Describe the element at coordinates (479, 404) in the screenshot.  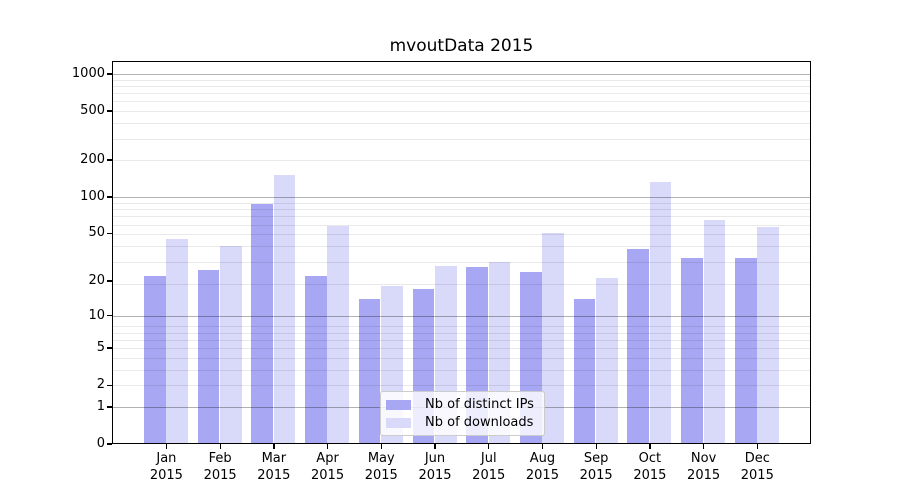
I see `legend-label-distinct-ips: Nb of distinct IPs` at that location.